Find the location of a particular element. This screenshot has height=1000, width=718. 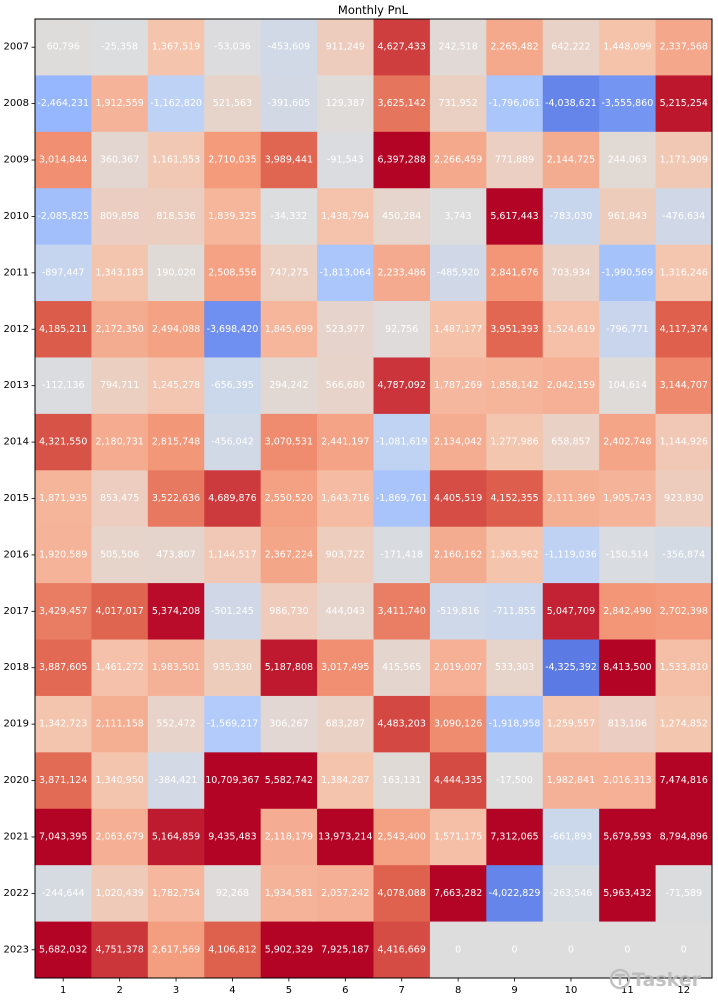

cell-value-label: 7,925,187 is located at coordinates (345, 949).